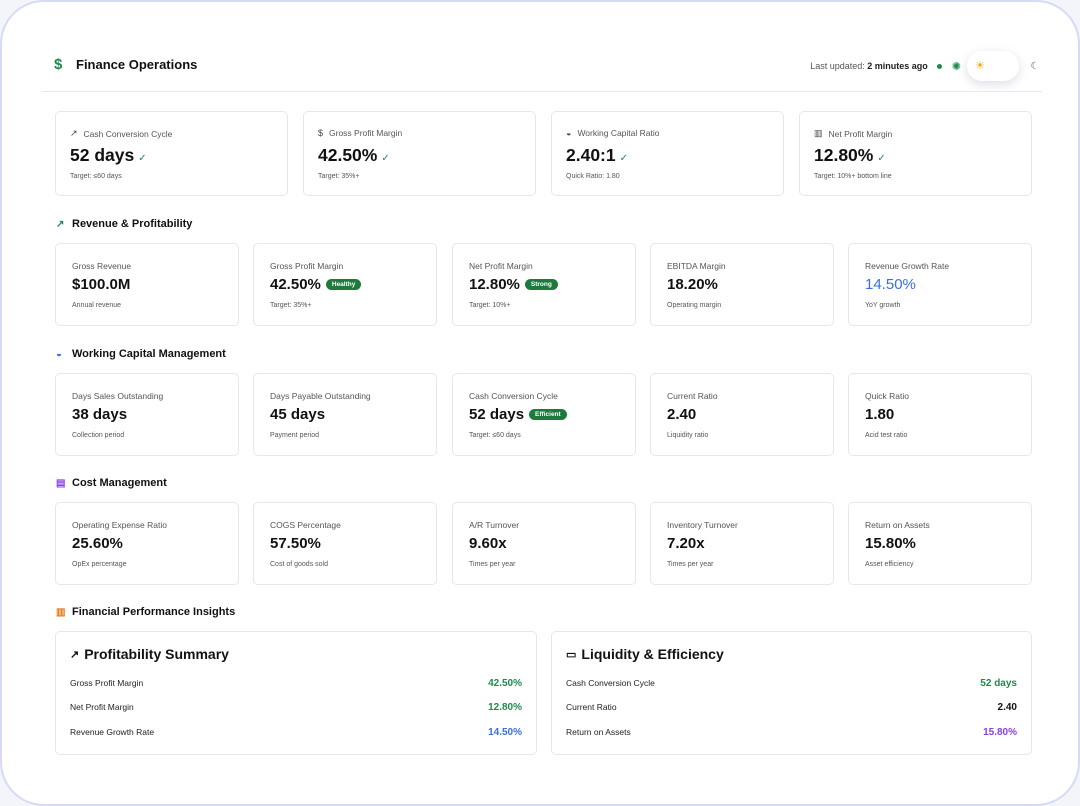  Describe the element at coordinates (488, 543) in the screenshot. I see `metric-value: 9.60x` at that location.